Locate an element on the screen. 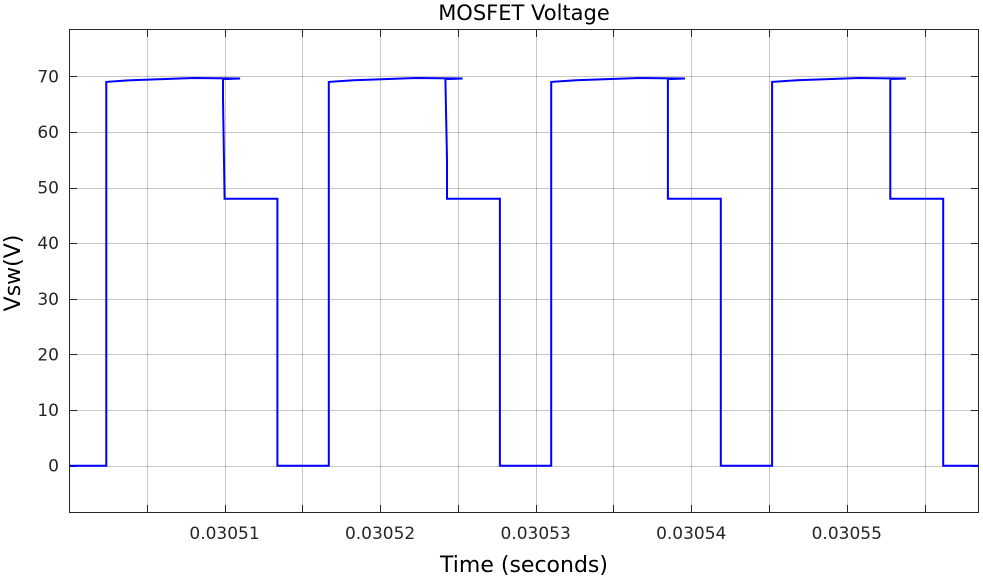 Image resolution: width=983 pixels, height=578 pixels. x-tick-label: 0.03052 is located at coordinates (380, 534).